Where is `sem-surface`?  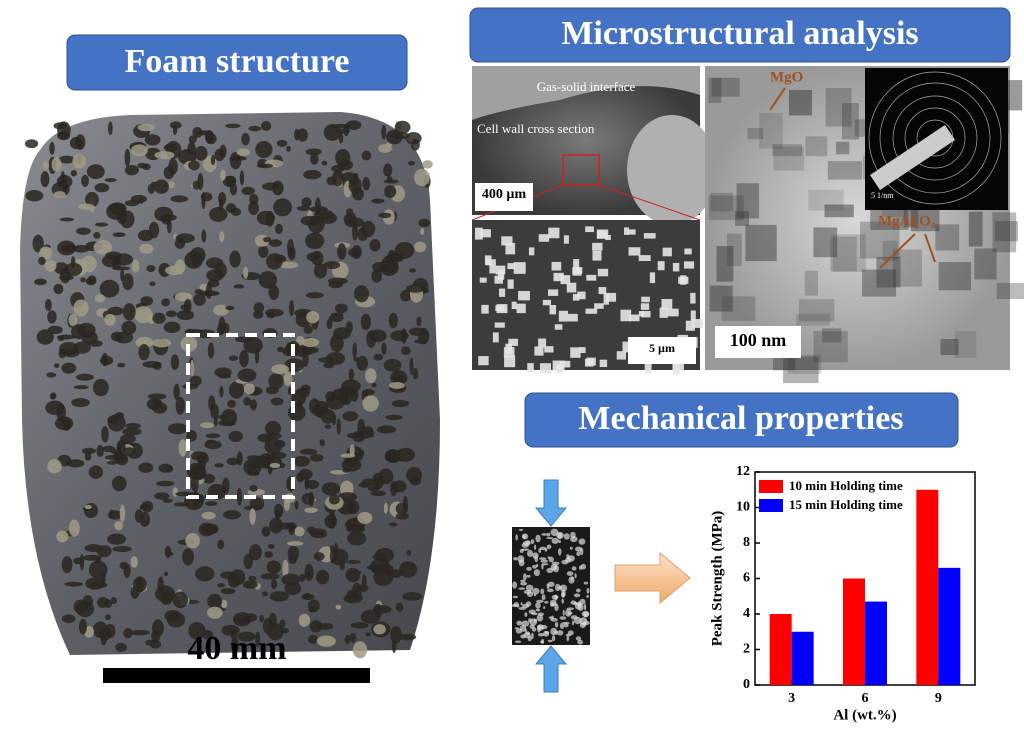
sem-surface is located at coordinates (586, 93).